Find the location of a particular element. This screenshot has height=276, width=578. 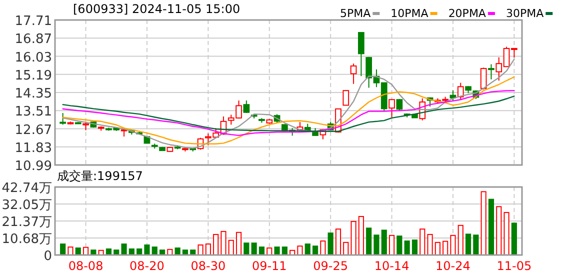

y-tick-label: 13.51 is located at coordinates (33, 112).